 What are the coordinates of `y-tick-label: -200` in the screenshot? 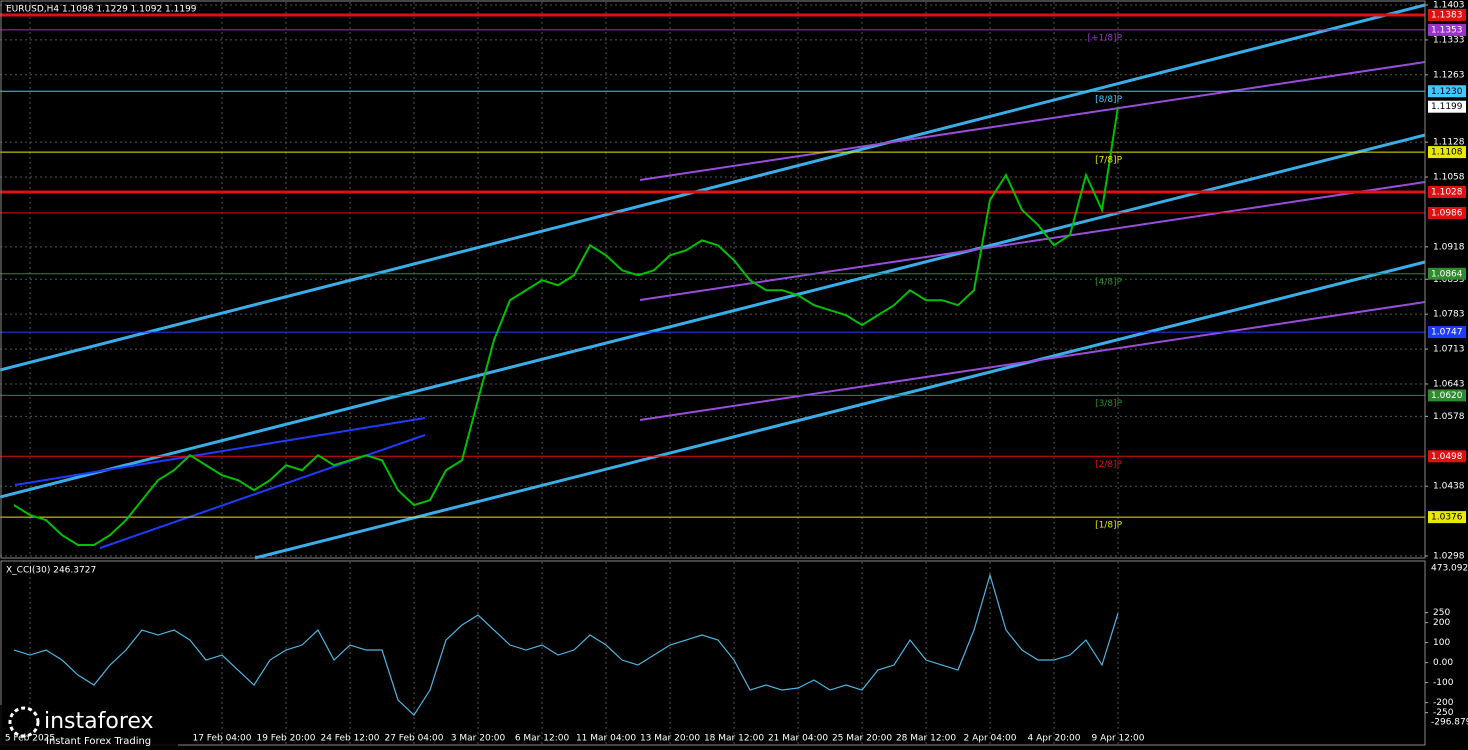 It's located at (1443, 703).